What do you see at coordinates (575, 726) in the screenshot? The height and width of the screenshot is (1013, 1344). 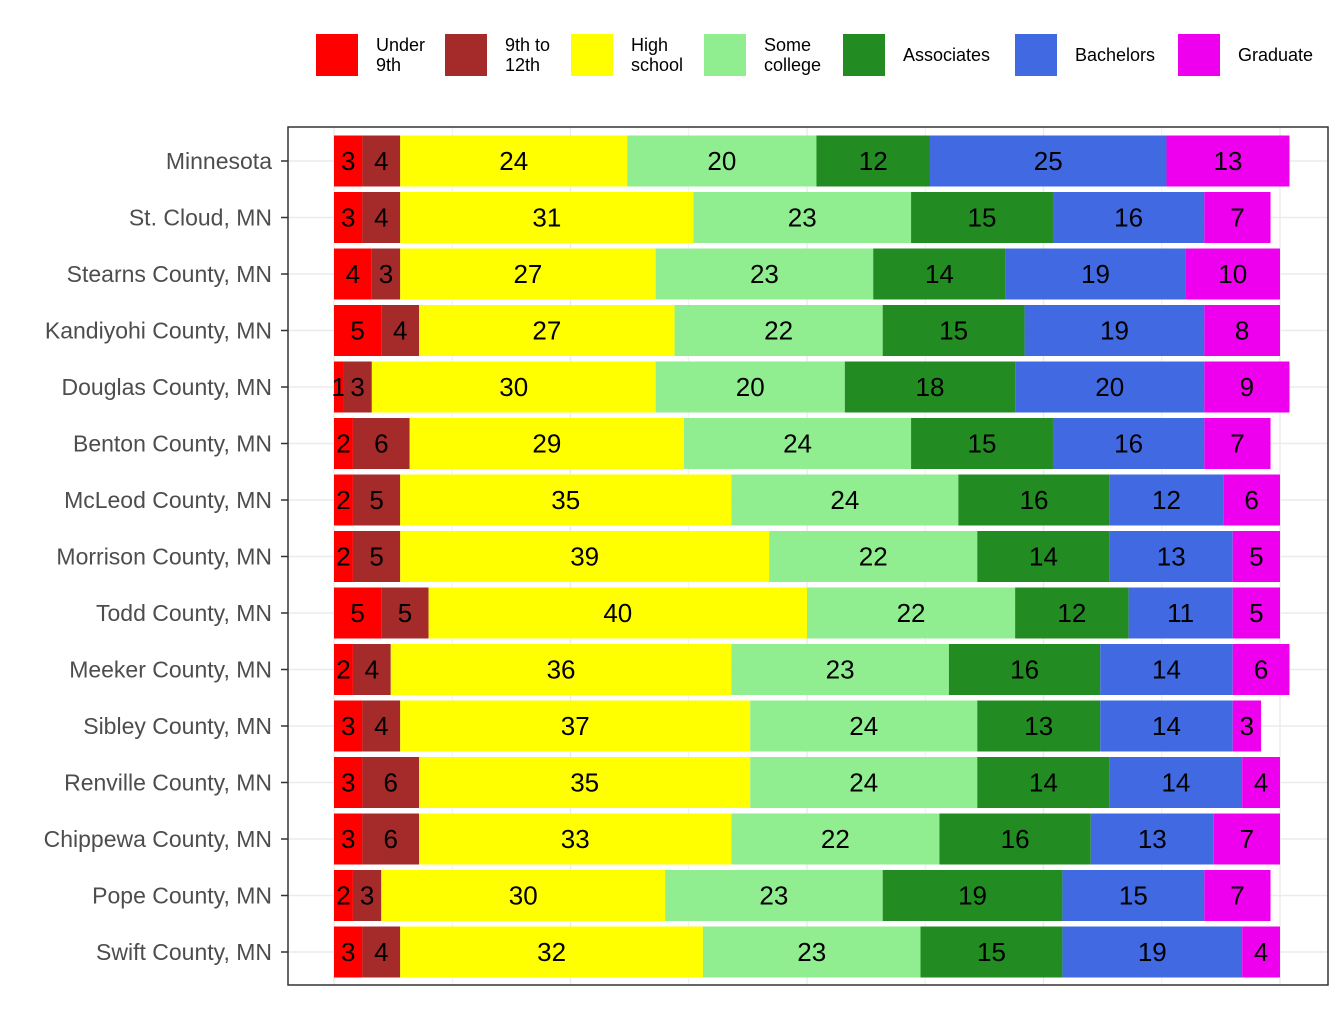 I see `bar-value-label: 37` at bounding box center [575, 726].